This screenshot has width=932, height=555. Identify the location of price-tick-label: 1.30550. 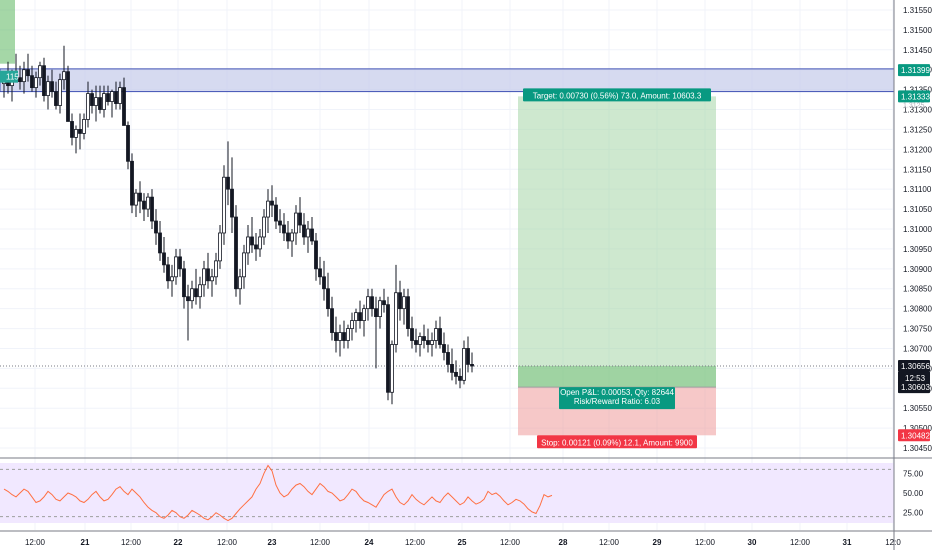
(917, 408).